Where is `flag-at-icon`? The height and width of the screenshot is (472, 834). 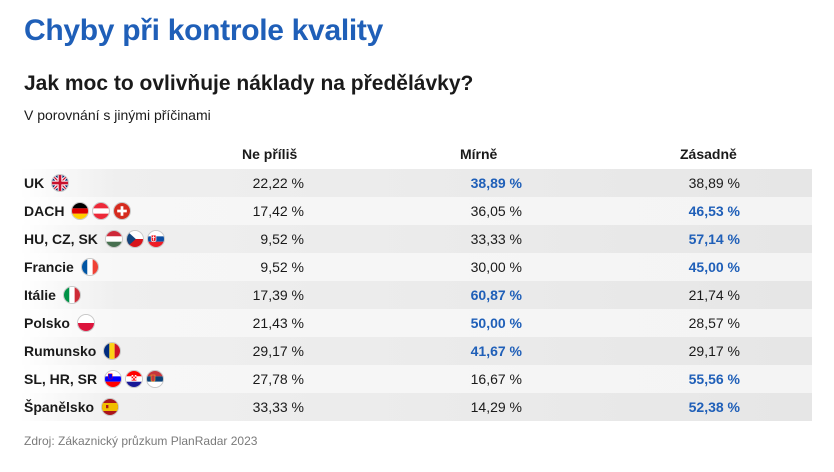 flag-at-icon is located at coordinates (101, 211).